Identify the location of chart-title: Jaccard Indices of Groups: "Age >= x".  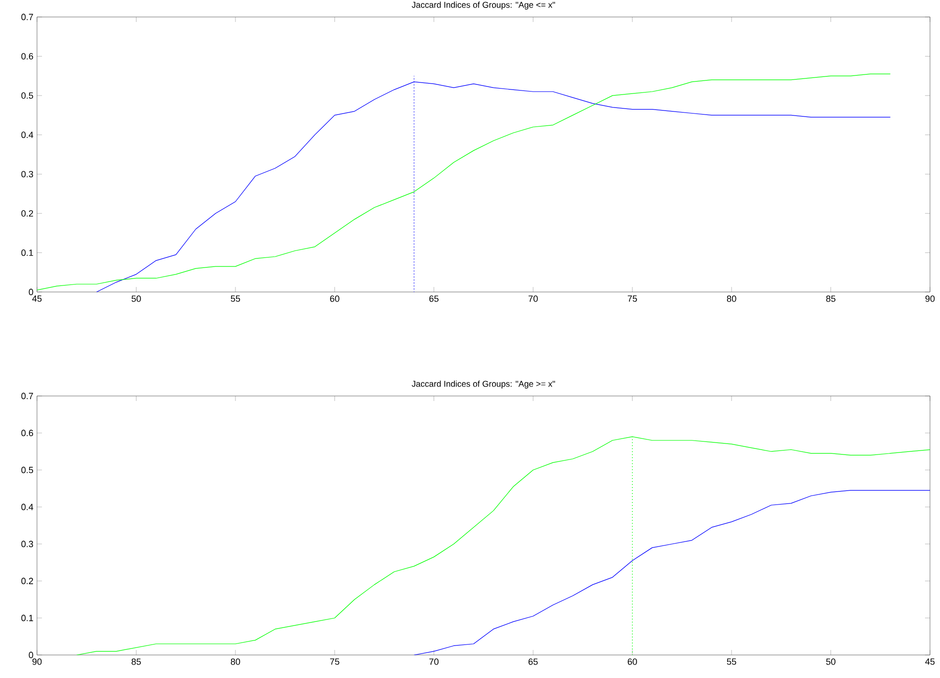
(483, 384).